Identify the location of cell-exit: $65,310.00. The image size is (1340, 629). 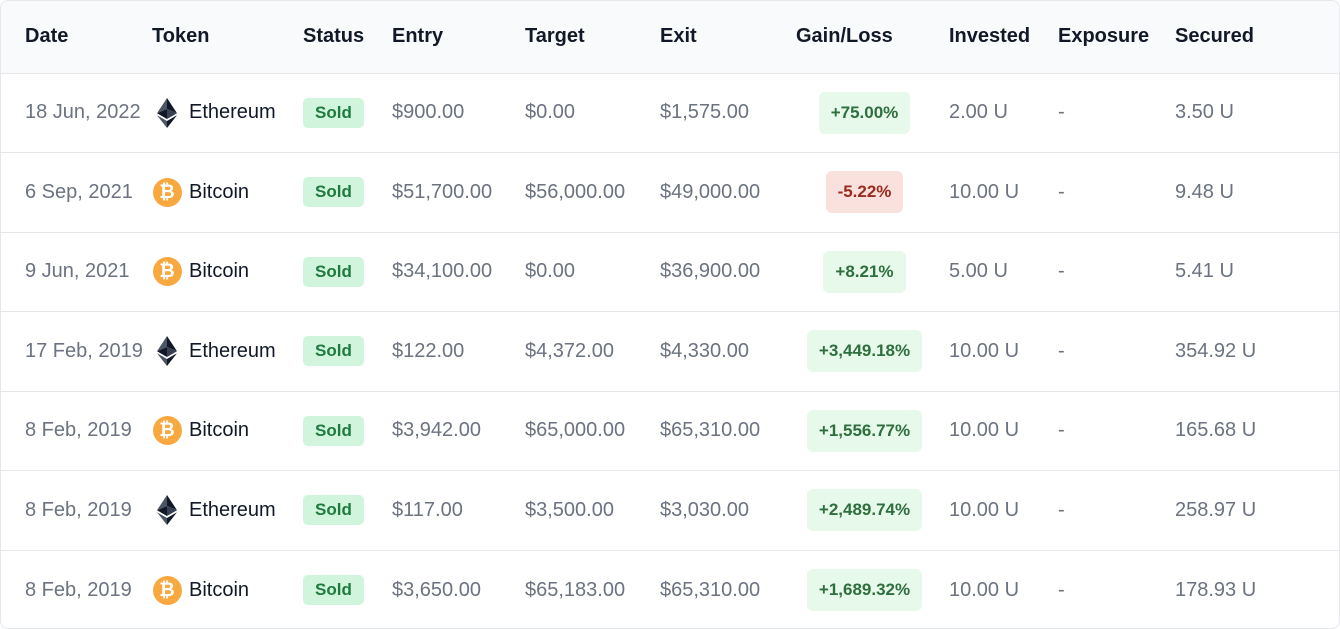
(710, 589).